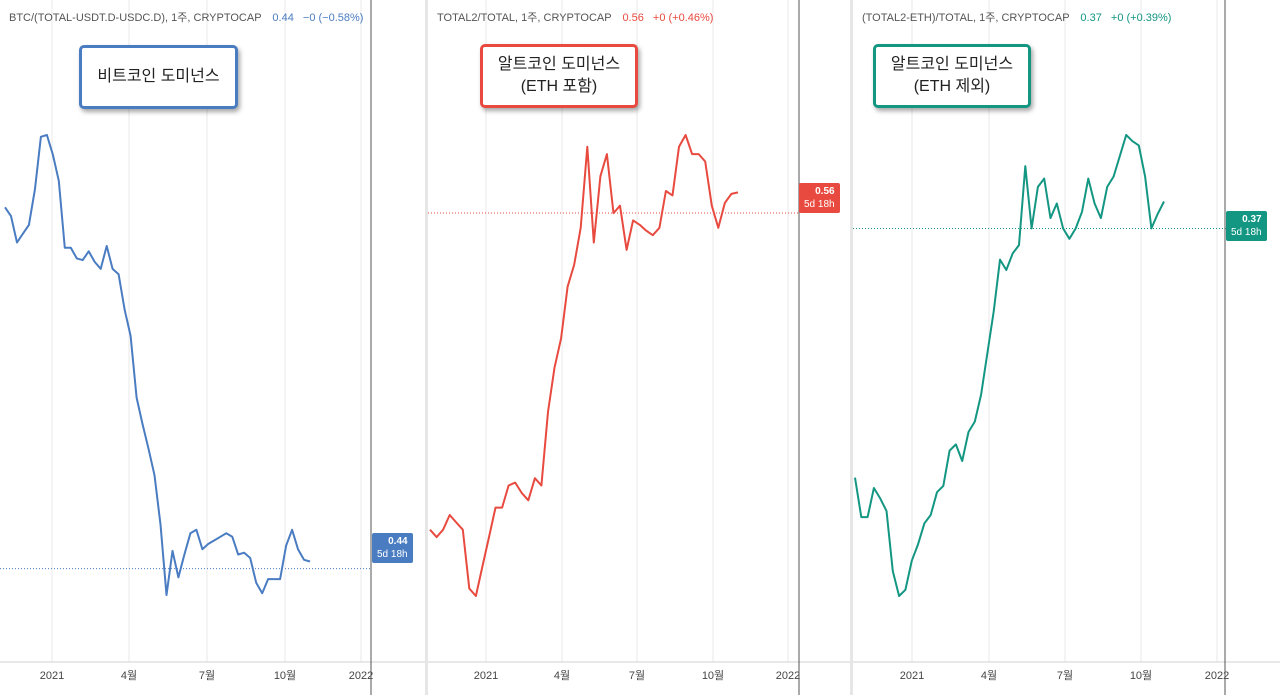  Describe the element at coordinates (1246, 226) in the screenshot. I see `price-tag-alt-ex-eth: 0.37 5d 18h` at that location.